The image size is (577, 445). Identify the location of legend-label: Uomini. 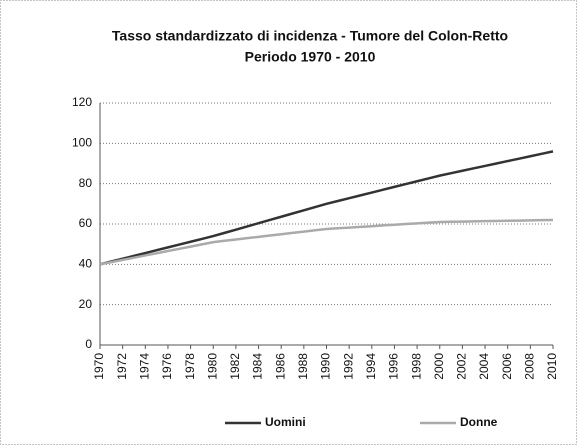
(285, 422).